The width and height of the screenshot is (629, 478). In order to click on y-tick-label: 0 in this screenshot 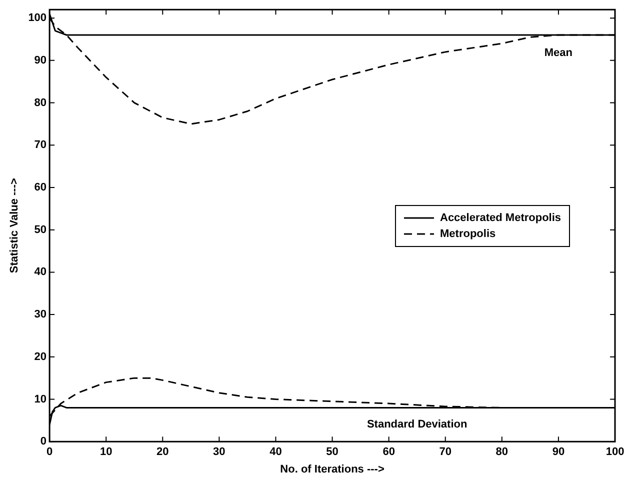, I will do `click(43, 442)`.